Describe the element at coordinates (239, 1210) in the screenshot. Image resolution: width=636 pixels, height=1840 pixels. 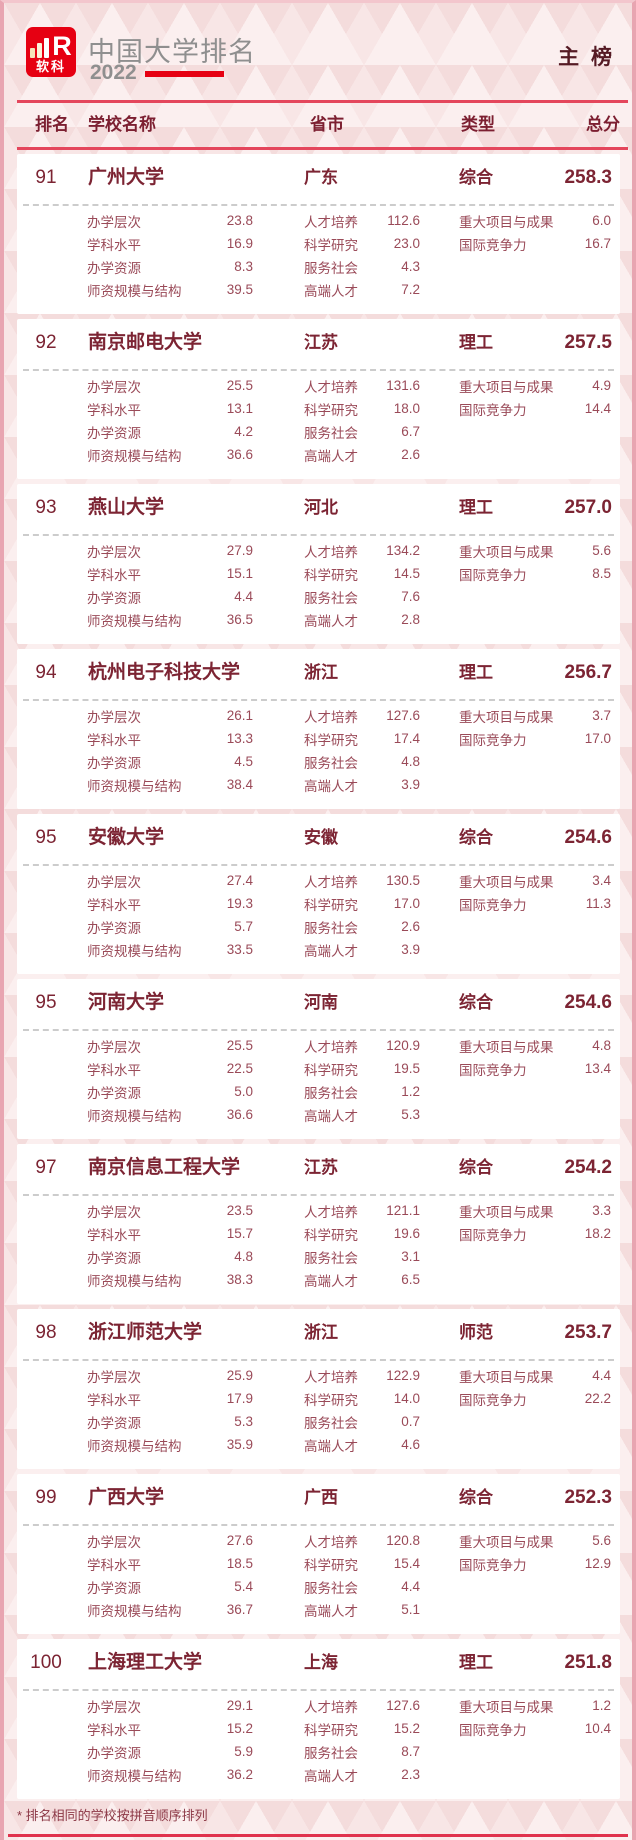
I see `metric-value: 23.5` at that location.